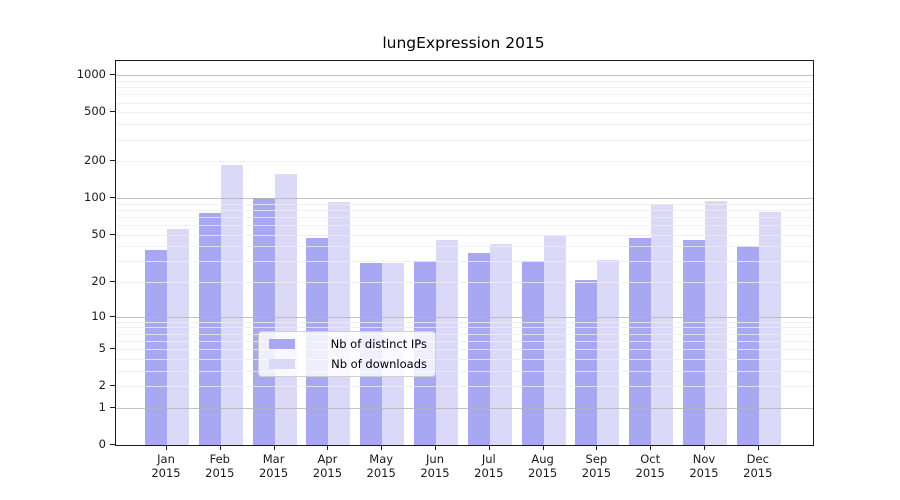  What do you see at coordinates (91, 74) in the screenshot?
I see `y-tick-label: 1000` at bounding box center [91, 74].